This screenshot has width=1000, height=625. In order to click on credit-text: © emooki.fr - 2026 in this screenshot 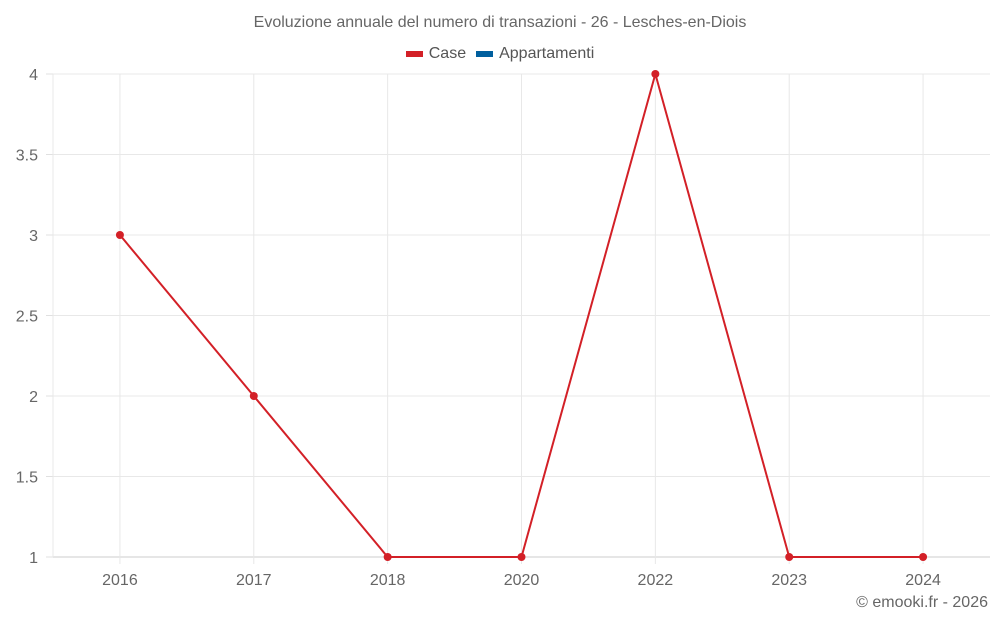, I will do `click(922, 602)`.